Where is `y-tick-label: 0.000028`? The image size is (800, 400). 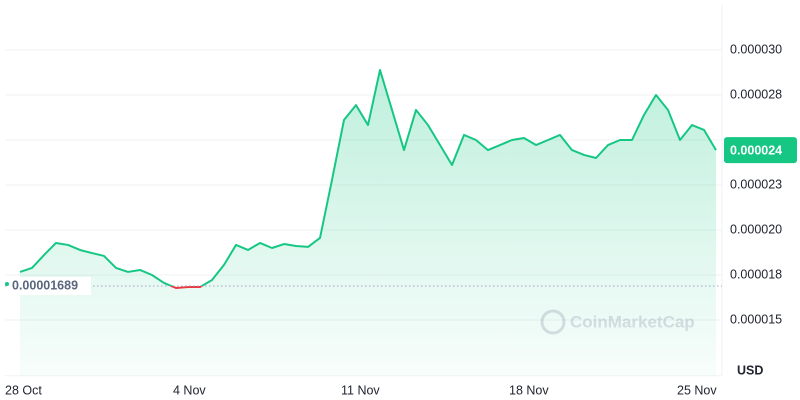
y-tick-label: 0.000028 is located at coordinates (756, 94).